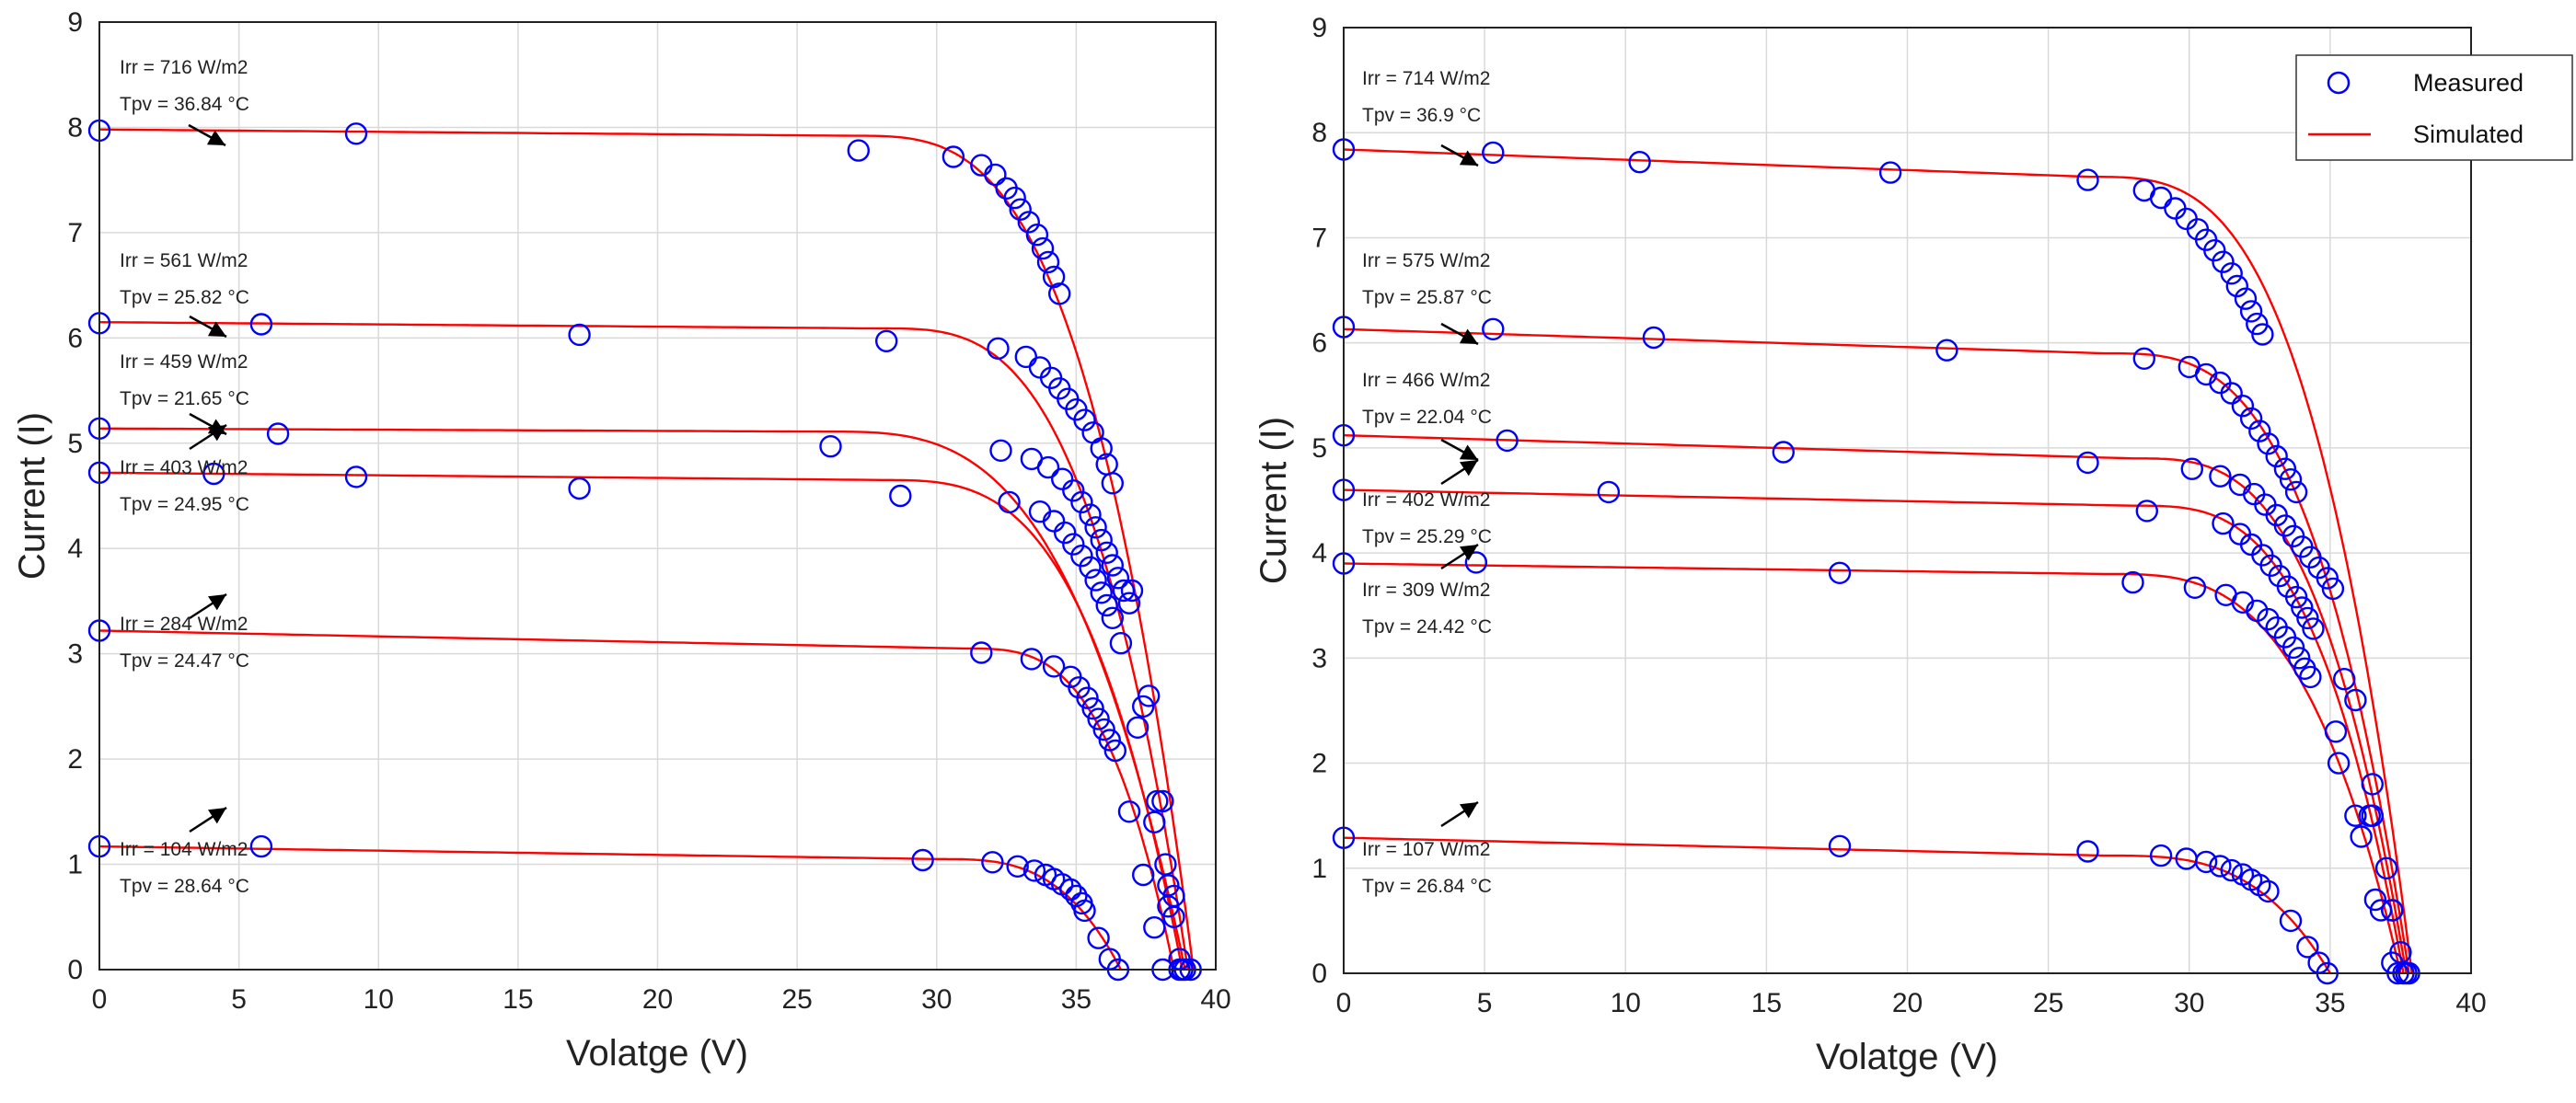 The height and width of the screenshot is (1103, 2576). I want to click on x-tick-label: 5, so click(1485, 1003).